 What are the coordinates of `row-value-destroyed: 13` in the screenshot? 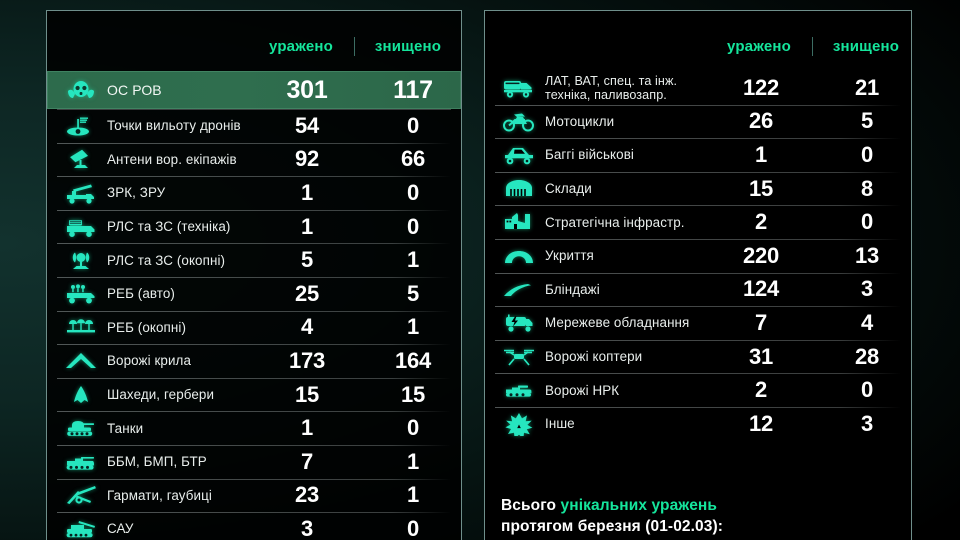 It's located at (867, 255).